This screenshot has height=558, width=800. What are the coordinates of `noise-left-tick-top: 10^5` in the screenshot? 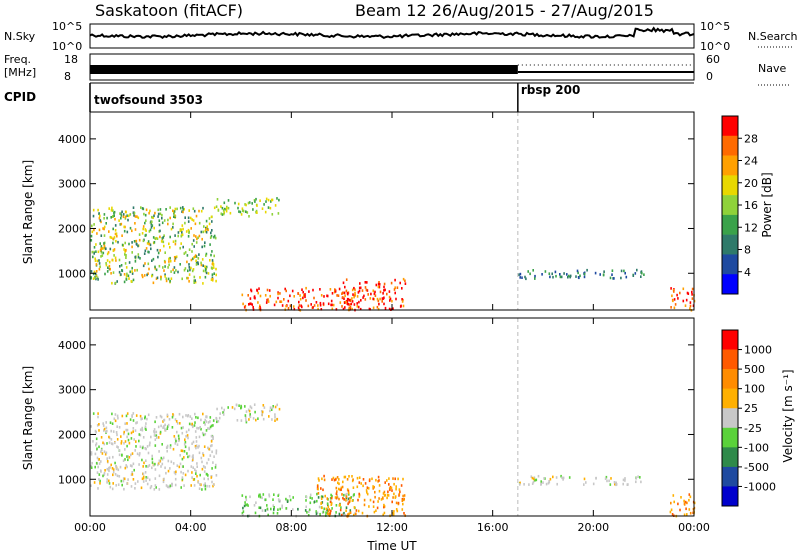 It's located at (67, 26).